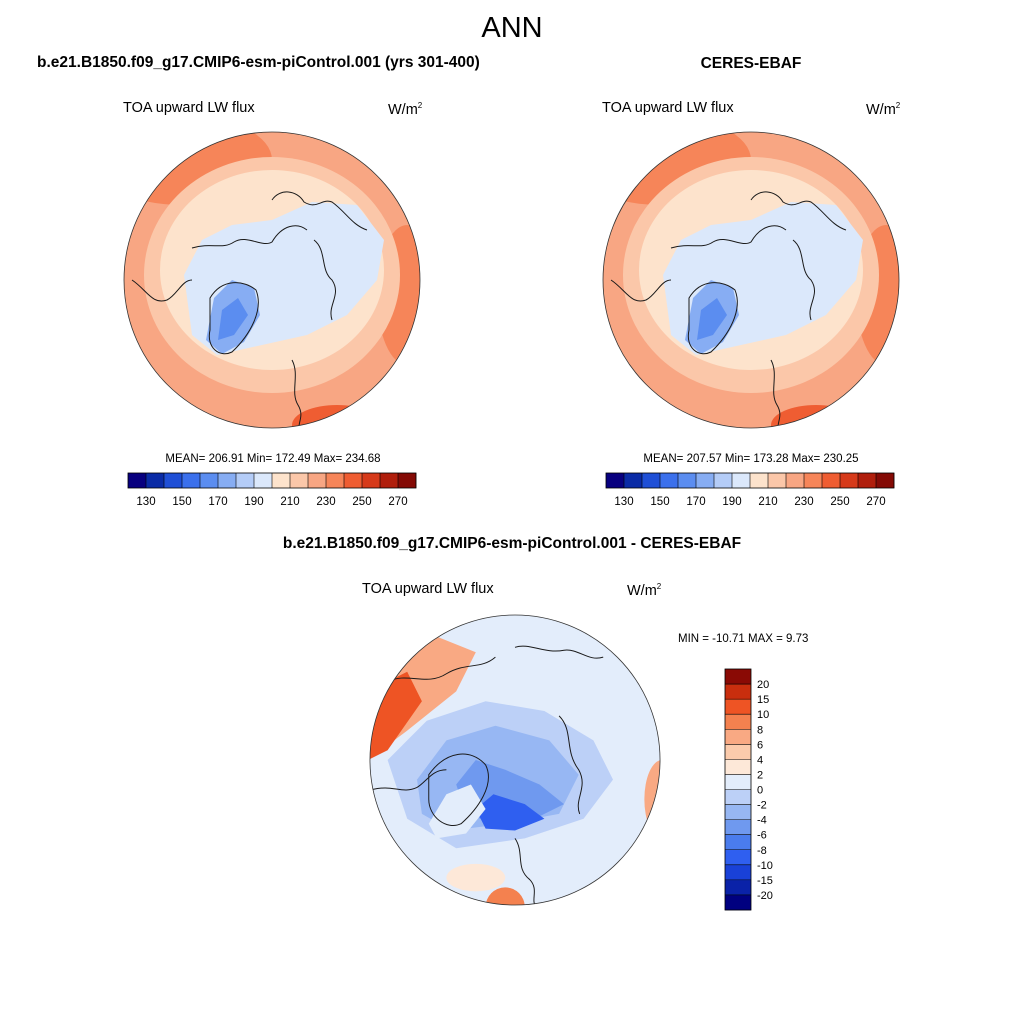  I want to click on panel1-map, so click(272, 280).